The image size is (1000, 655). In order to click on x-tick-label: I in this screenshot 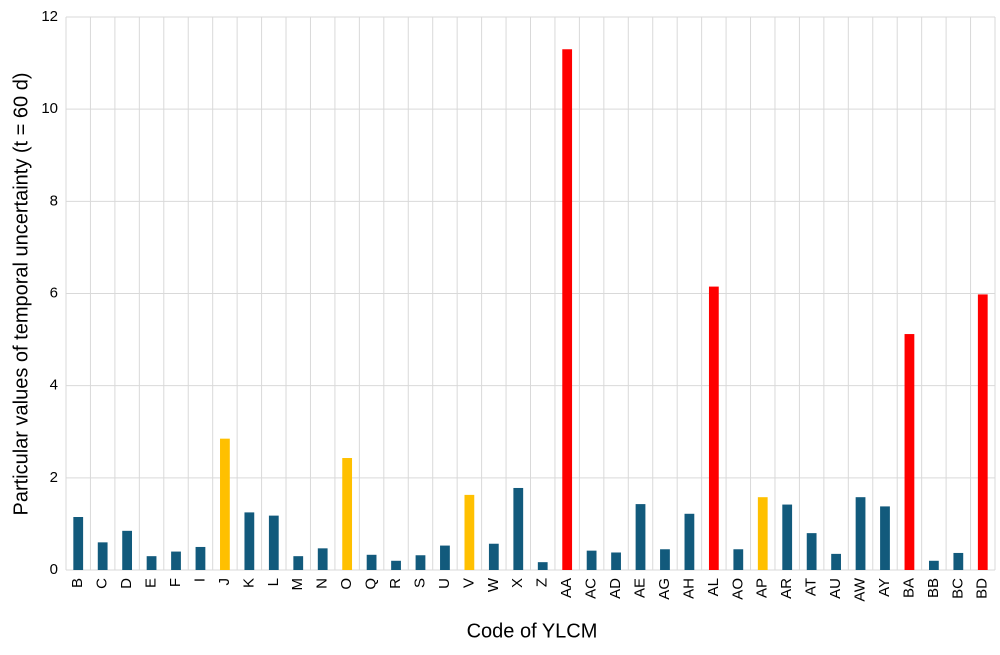, I will do `click(199, 580)`.